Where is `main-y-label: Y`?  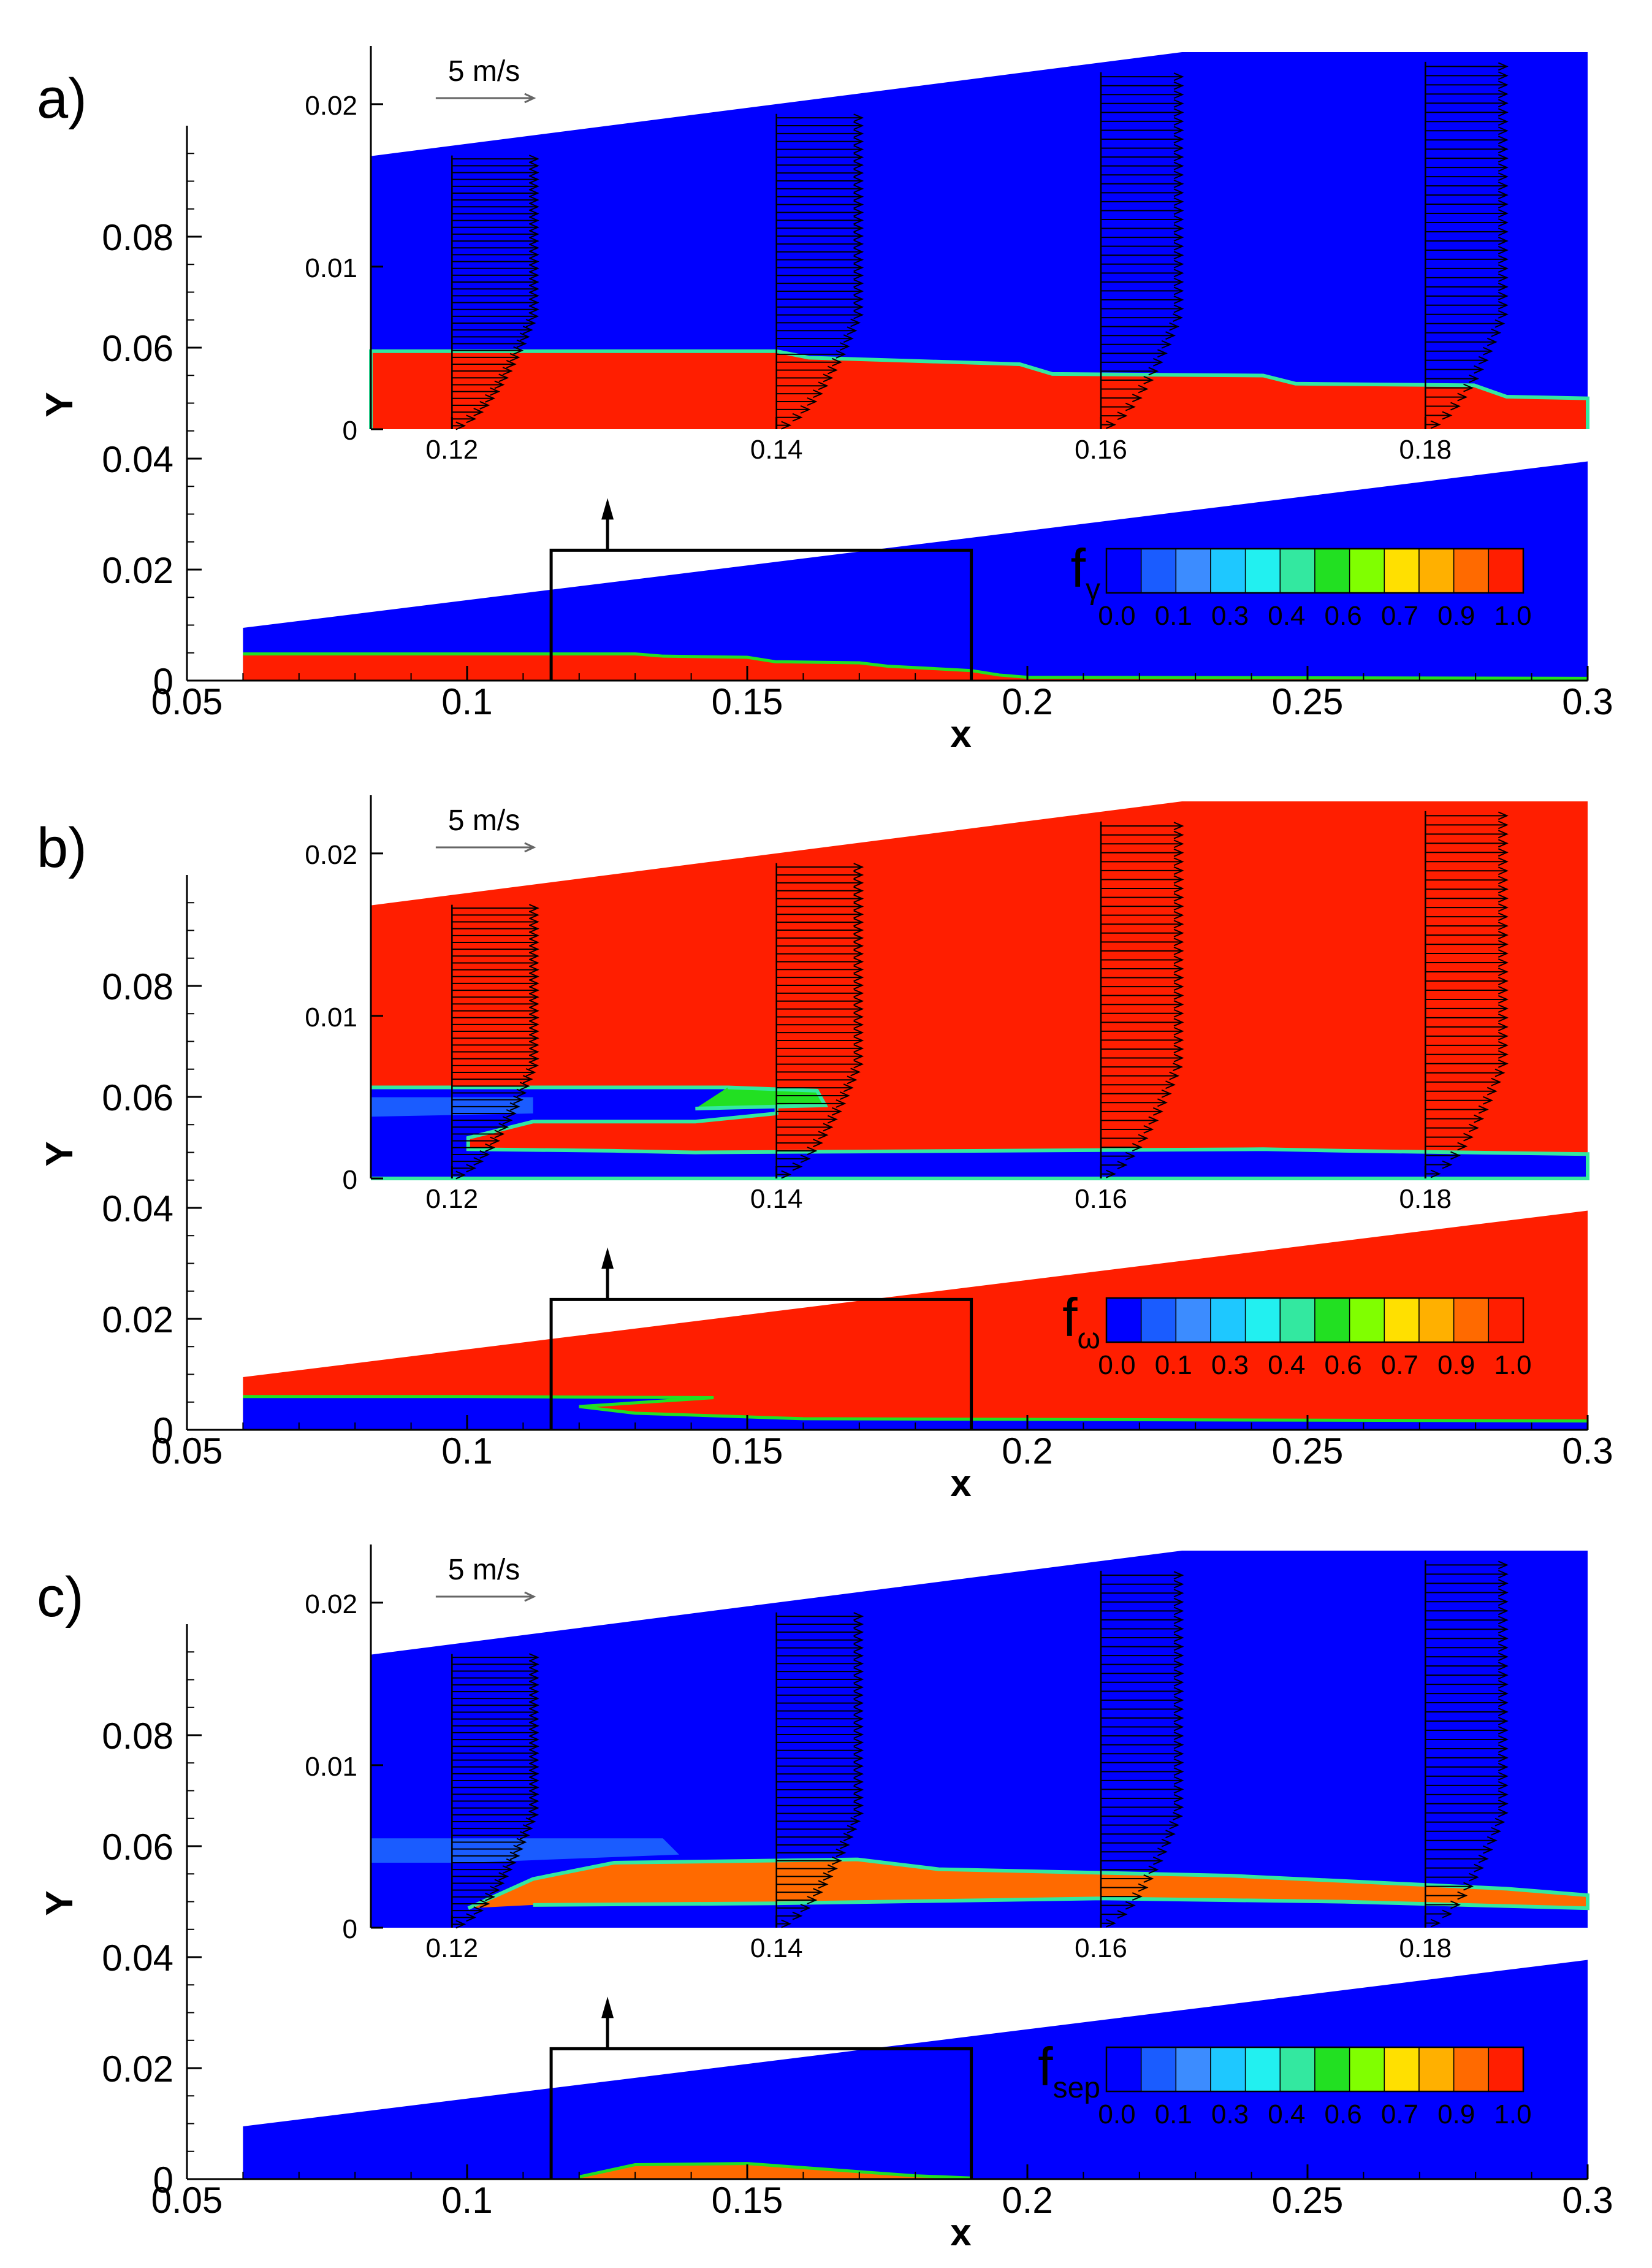
main-y-label: Y is located at coordinates (60, 404).